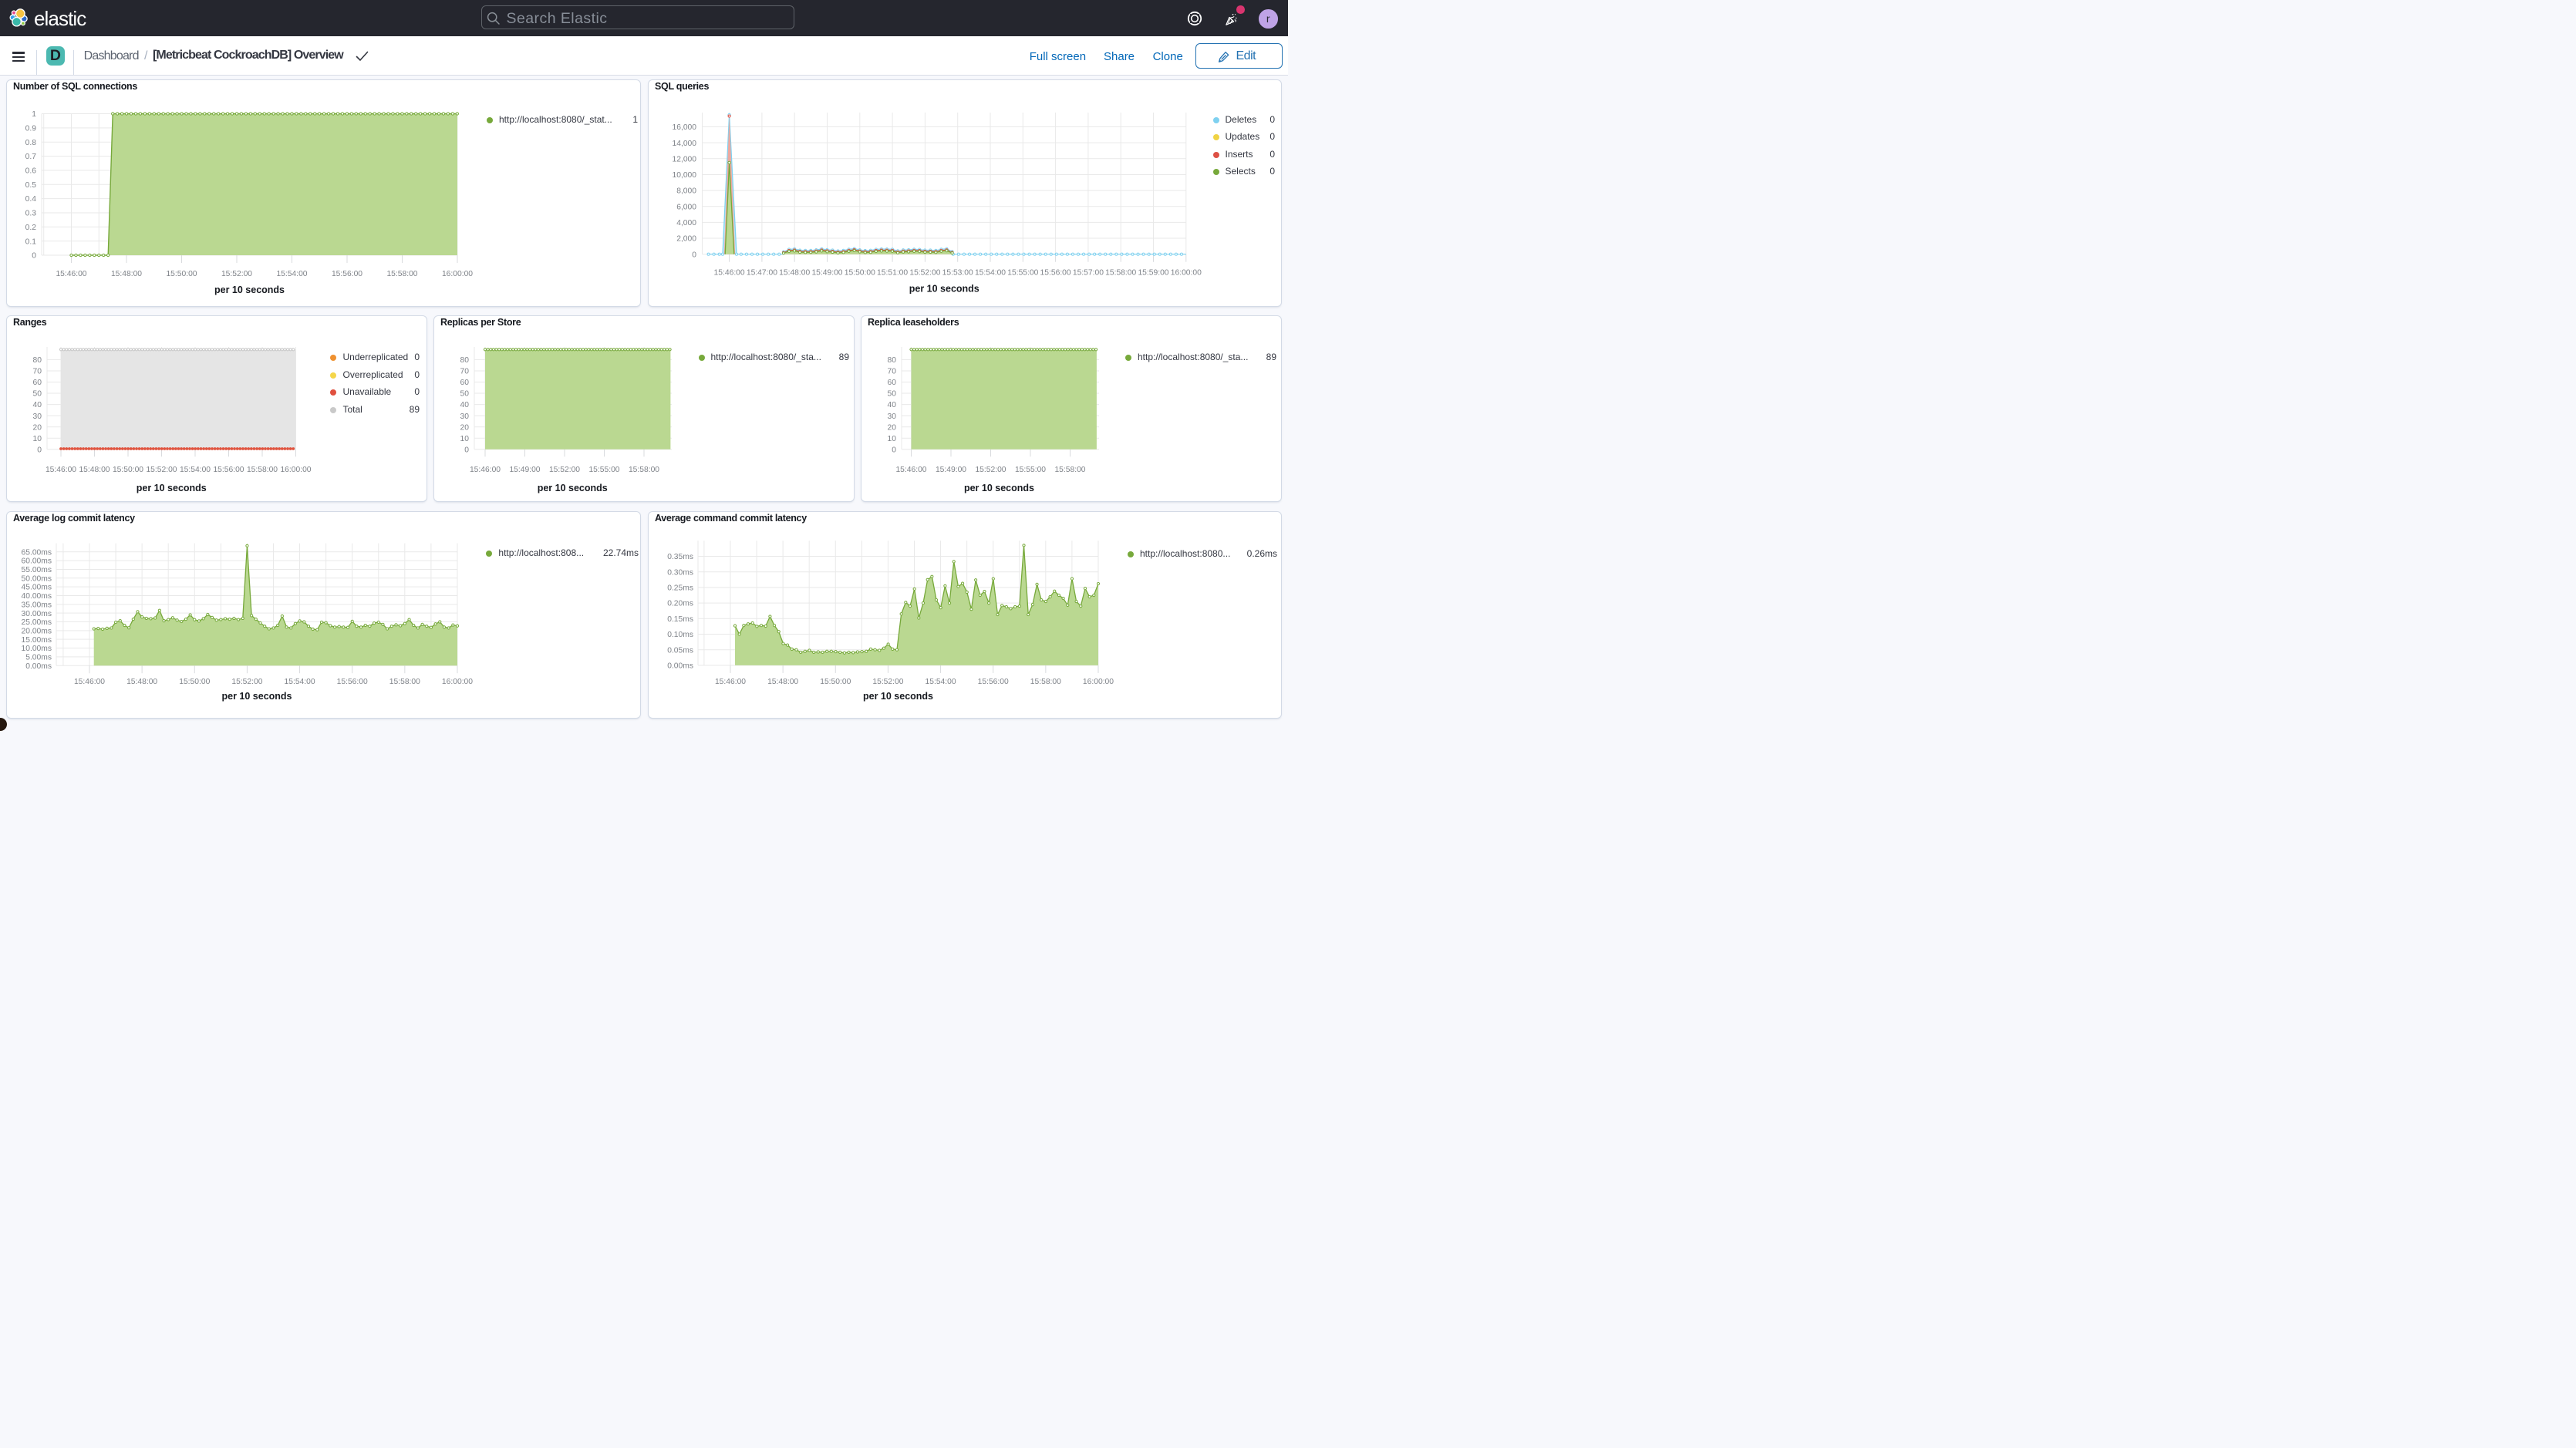 The height and width of the screenshot is (1448, 2576). What do you see at coordinates (31, 241) in the screenshot?
I see `svg-text: 0.1` at bounding box center [31, 241].